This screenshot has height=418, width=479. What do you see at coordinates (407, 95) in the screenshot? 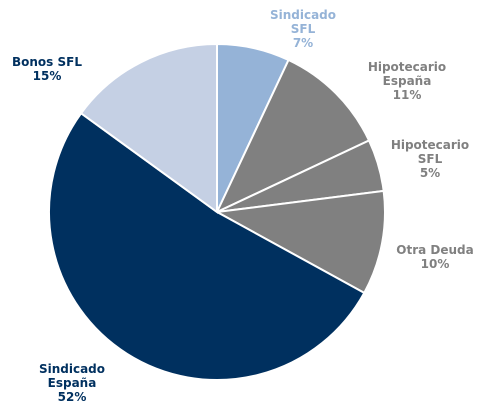
I see `value-label: 11%` at bounding box center [407, 95].